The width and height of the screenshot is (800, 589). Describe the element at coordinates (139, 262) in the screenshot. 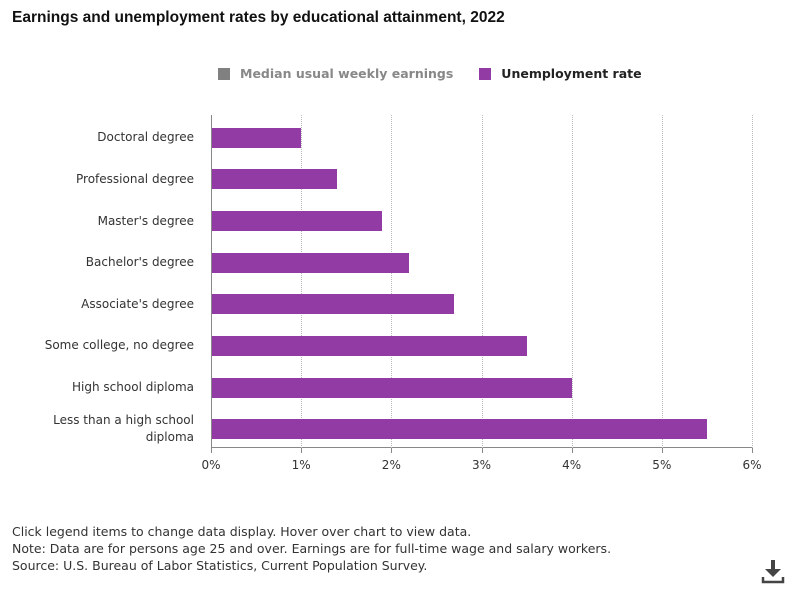

I see `category-label: Bachelor's degree` at that location.